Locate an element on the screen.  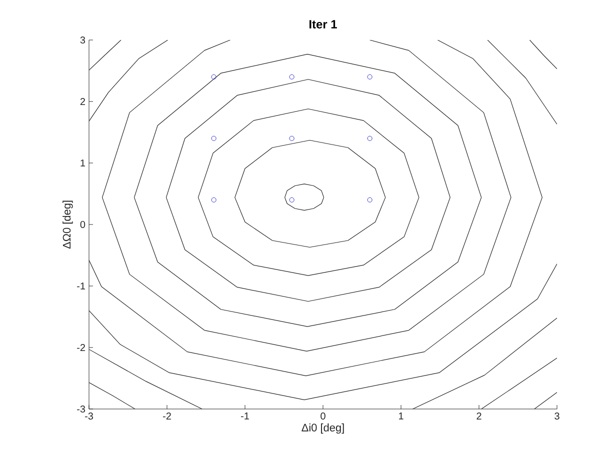
x-tick-label: -3 is located at coordinates (89, 416).